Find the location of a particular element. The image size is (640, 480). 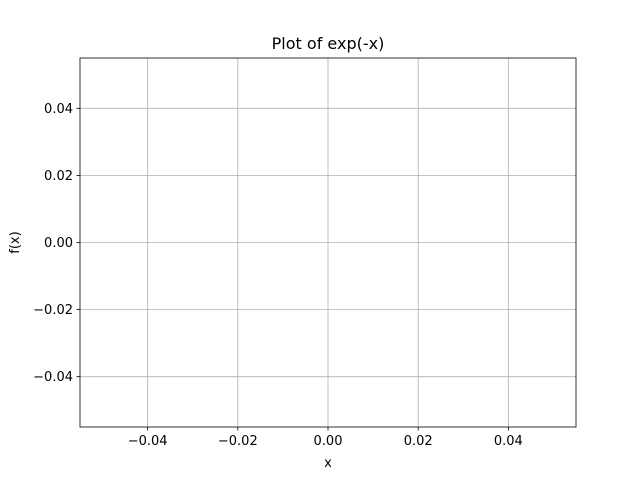

y-tick-labels: −0.04 −0.02 0.00 0.02 0.04 is located at coordinates (53, 243).